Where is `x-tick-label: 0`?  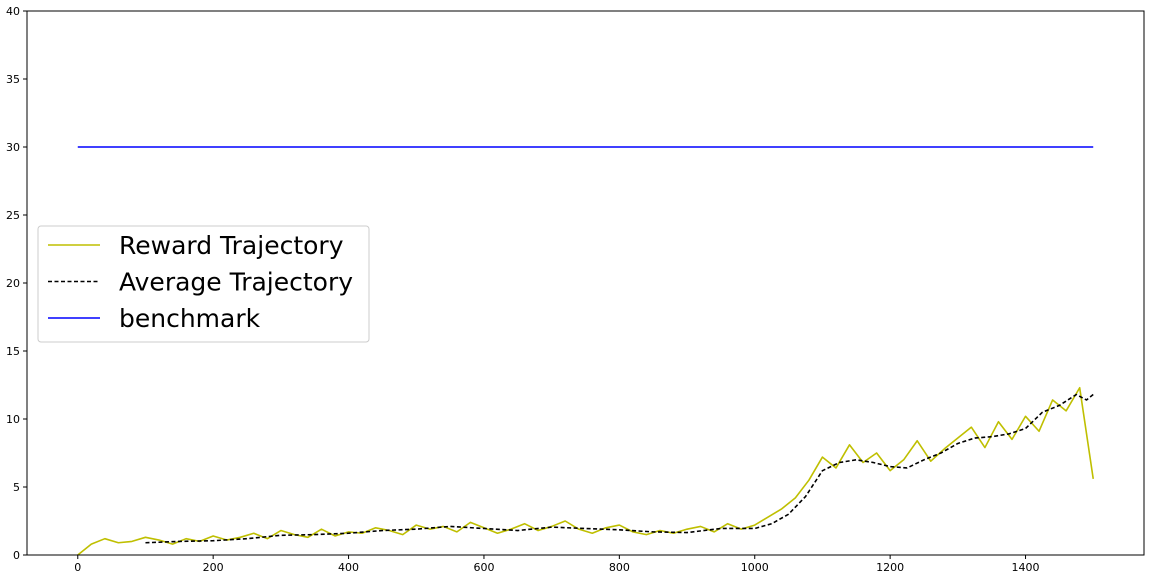 x-tick-label: 0 is located at coordinates (77, 567).